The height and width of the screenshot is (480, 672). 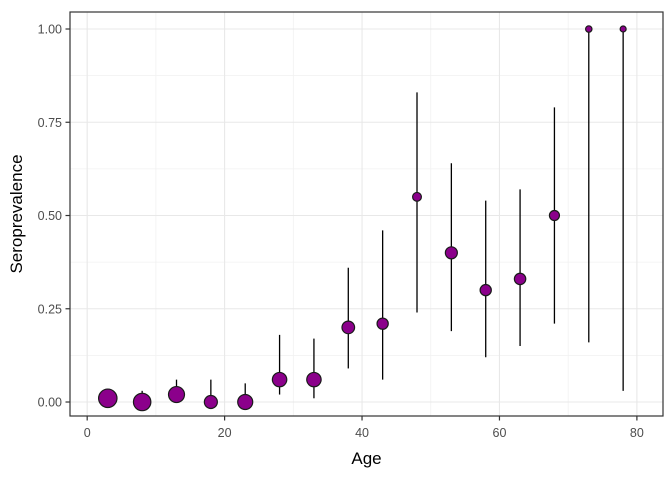 I want to click on x-tick-label: 20, so click(x=225, y=433).